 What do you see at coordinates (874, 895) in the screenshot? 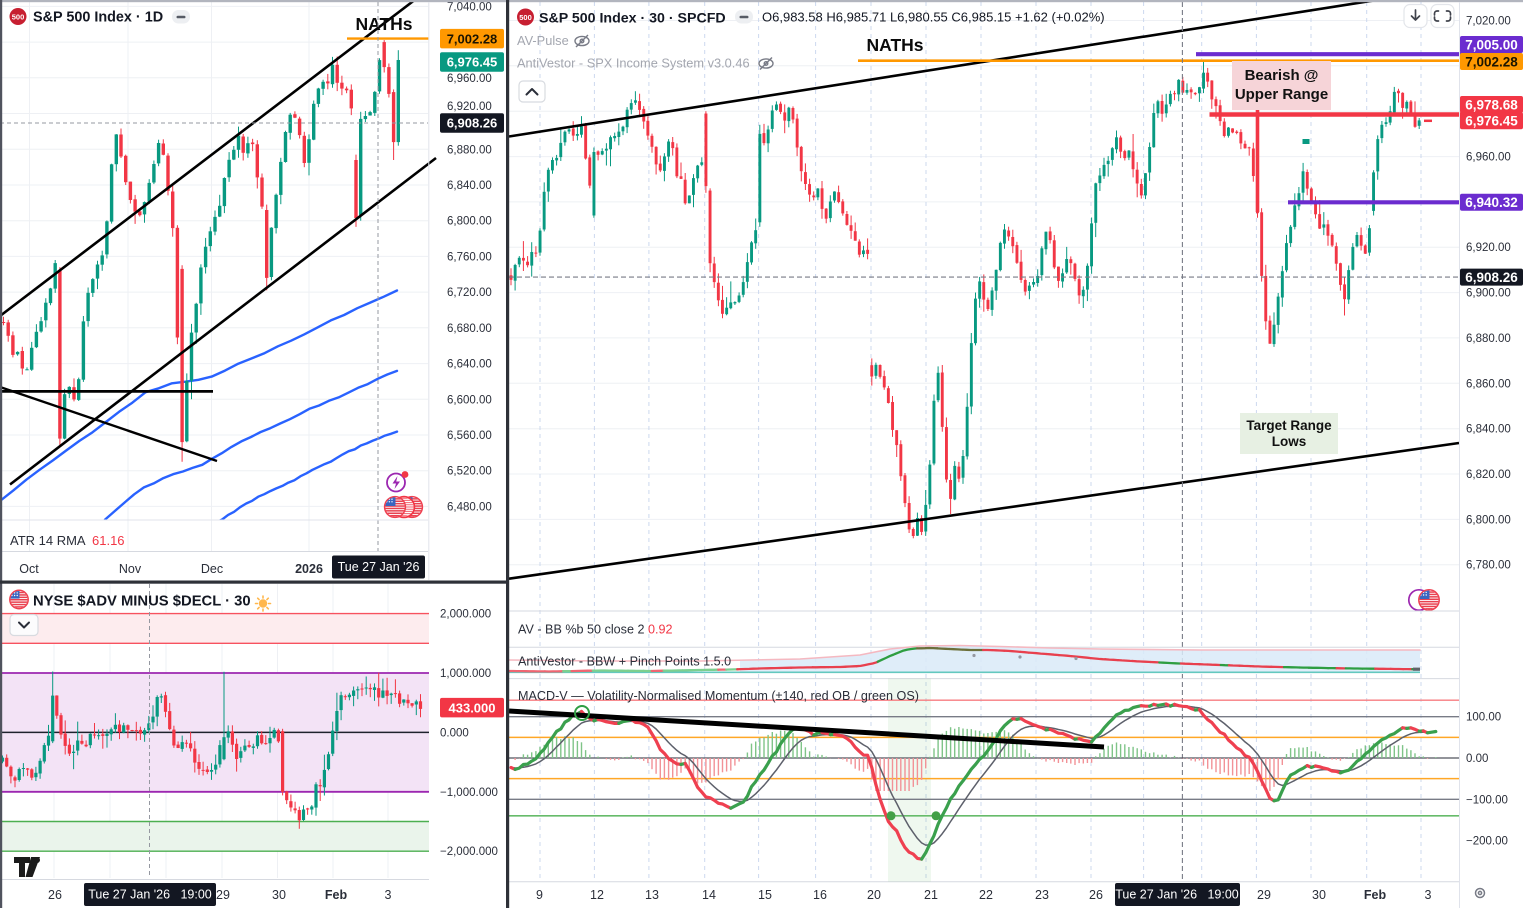
I see `svg-text: 20` at bounding box center [874, 895].